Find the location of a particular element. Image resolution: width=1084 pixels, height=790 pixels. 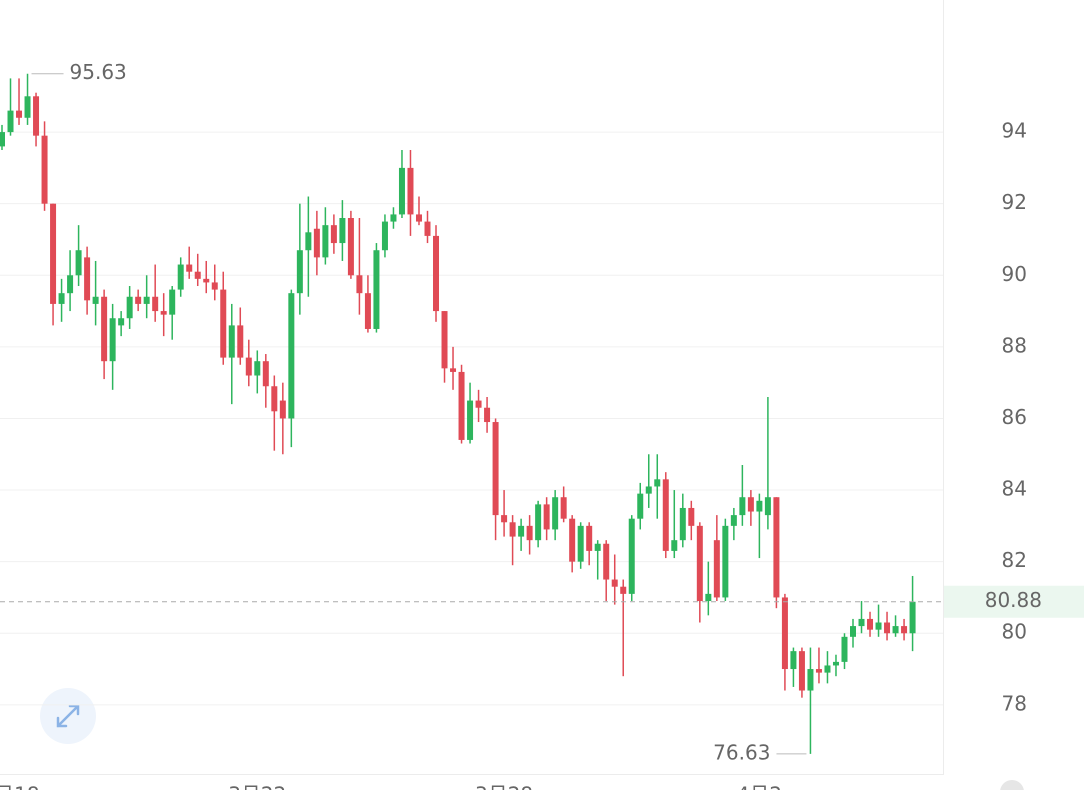

y-tick-label: 94 is located at coordinates (1014, 131).